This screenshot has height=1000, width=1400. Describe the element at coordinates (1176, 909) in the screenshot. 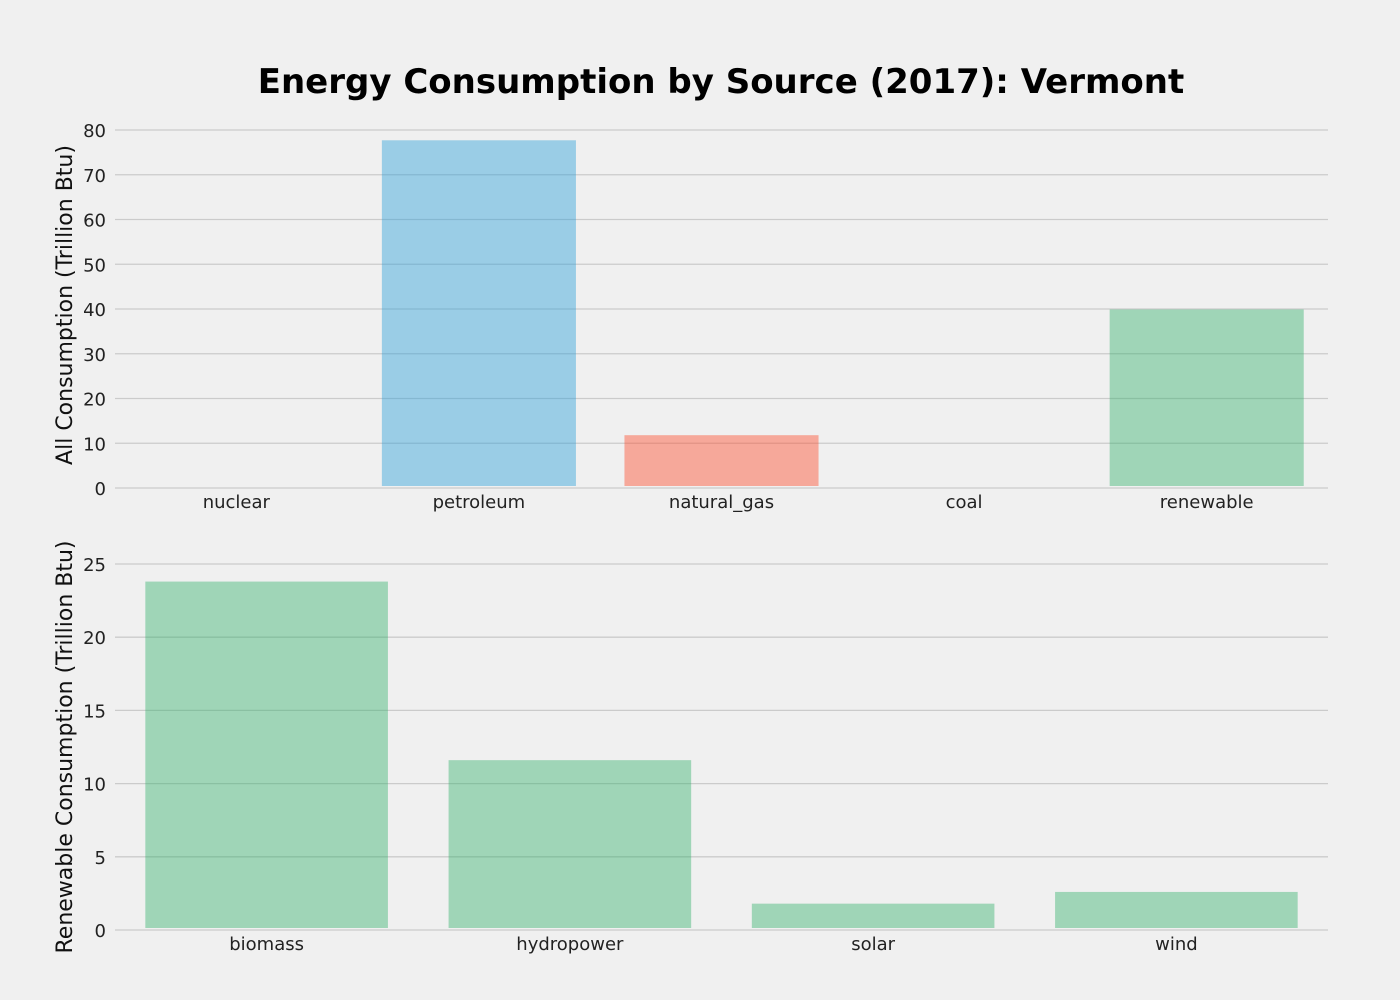

I see `bar-wind` at that location.